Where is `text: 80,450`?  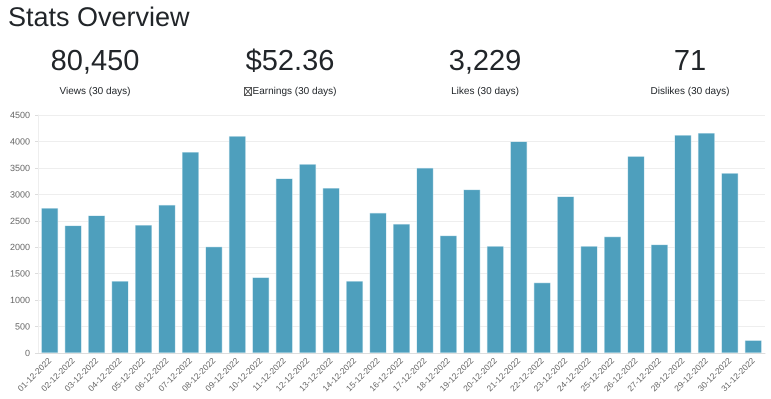
text: 80,450 is located at coordinates (95, 61).